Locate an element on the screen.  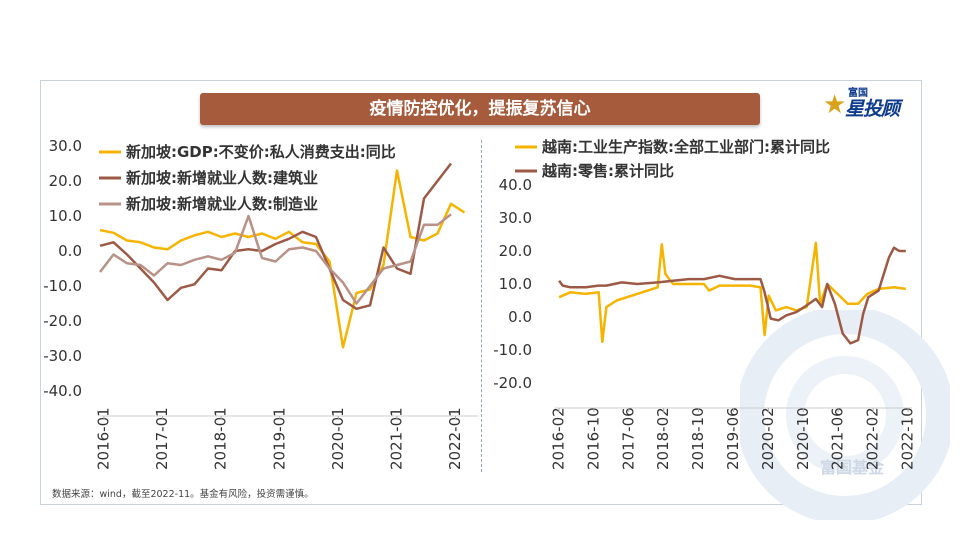
y-tick-label: -30.0 is located at coordinates (62, 356).